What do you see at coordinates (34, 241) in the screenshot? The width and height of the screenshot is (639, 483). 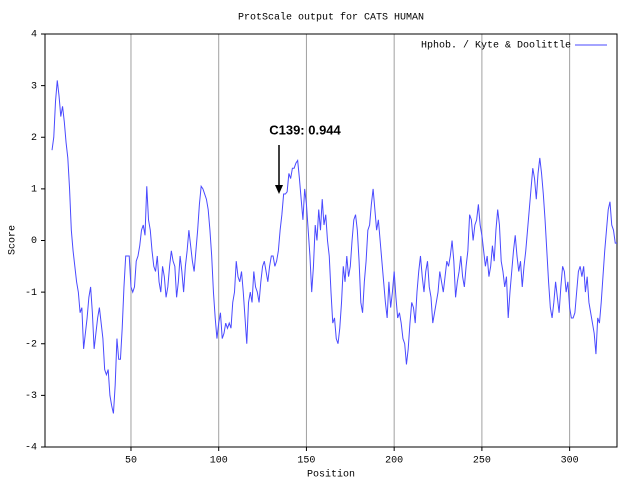 I see `y-tick-label: 0` at bounding box center [34, 241].